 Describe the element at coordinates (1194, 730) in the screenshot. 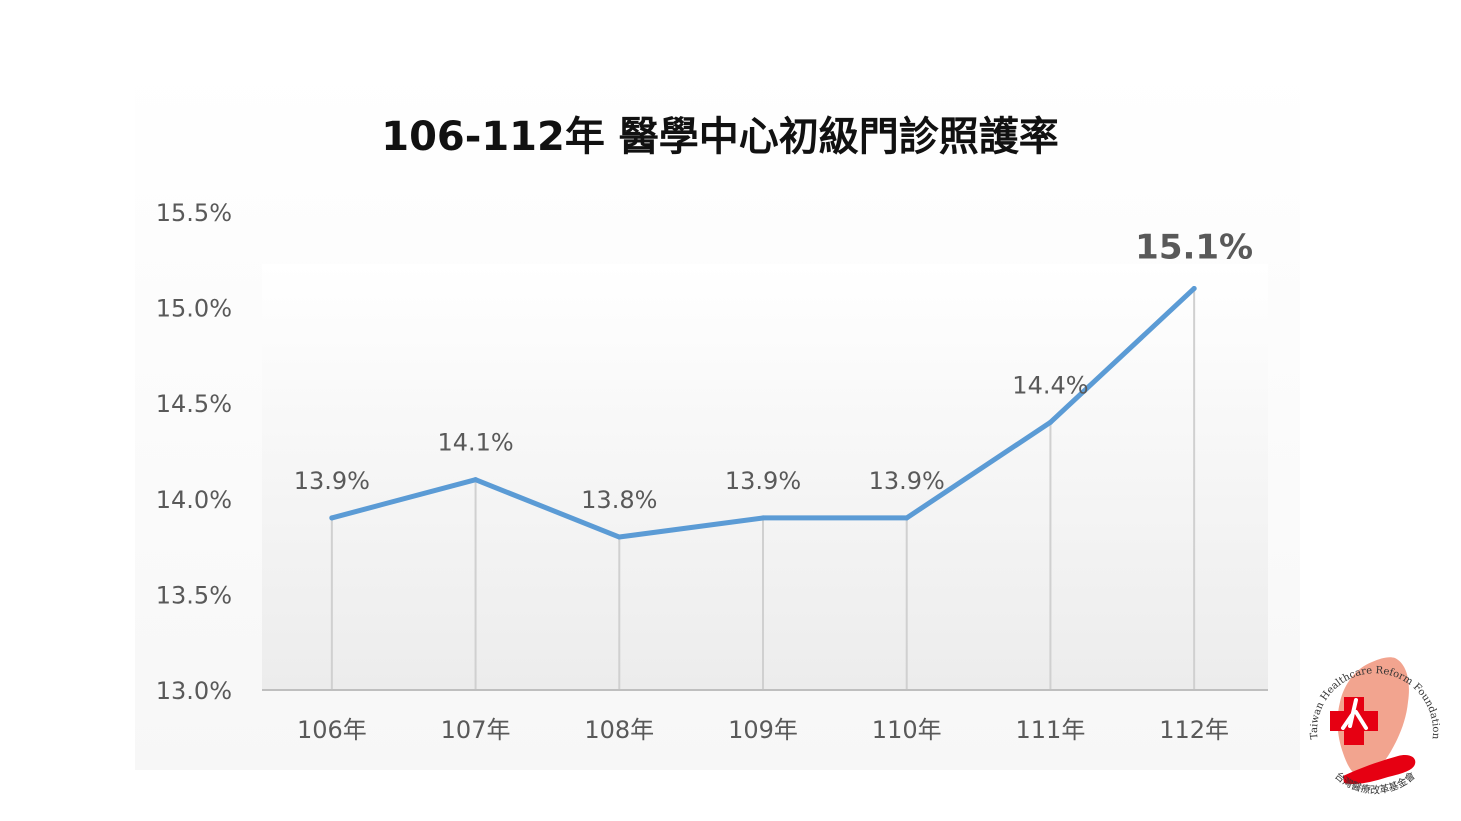

I see `x-tick-label: 112年` at that location.